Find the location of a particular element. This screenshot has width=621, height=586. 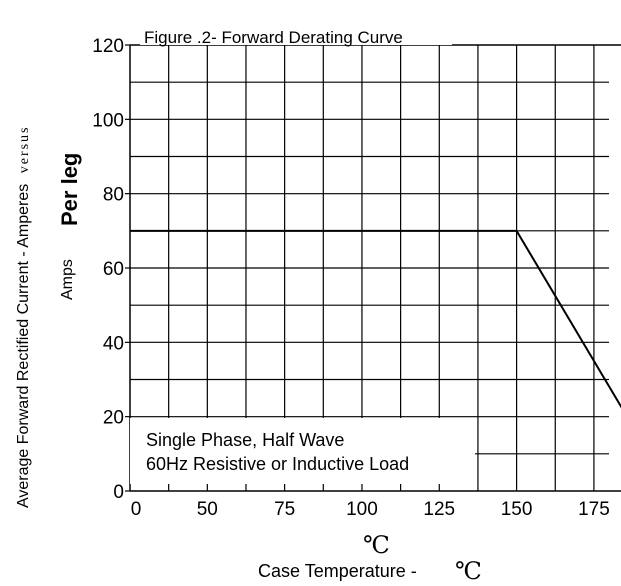

x-tick-label: 100 is located at coordinates (362, 509).